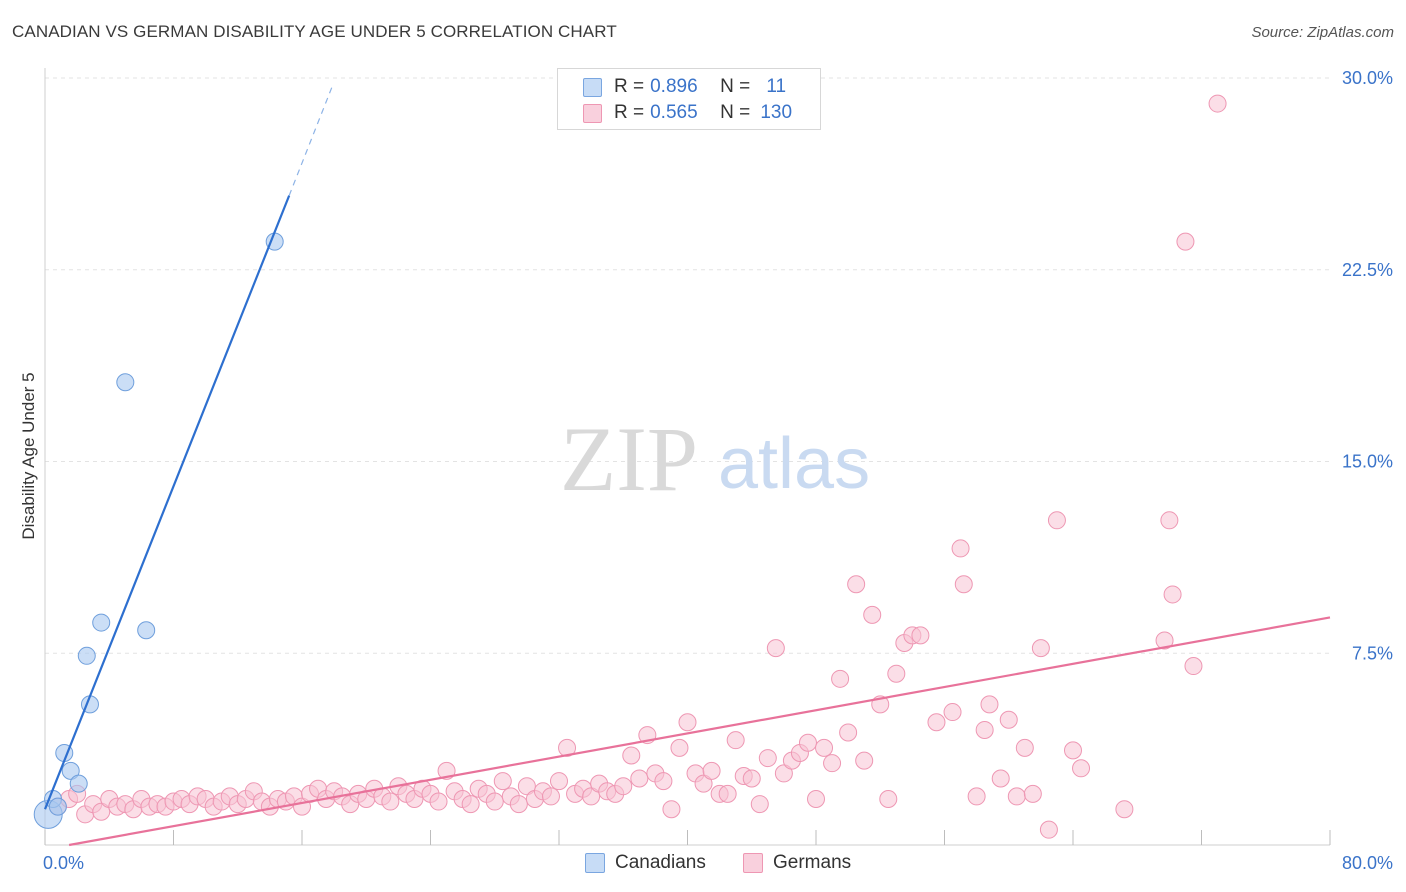 The width and height of the screenshot is (1406, 892). Describe the element at coordinates (705, 87) in the screenshot. I see `legend-row-canadians: R = 0.896 N = 11` at that location.